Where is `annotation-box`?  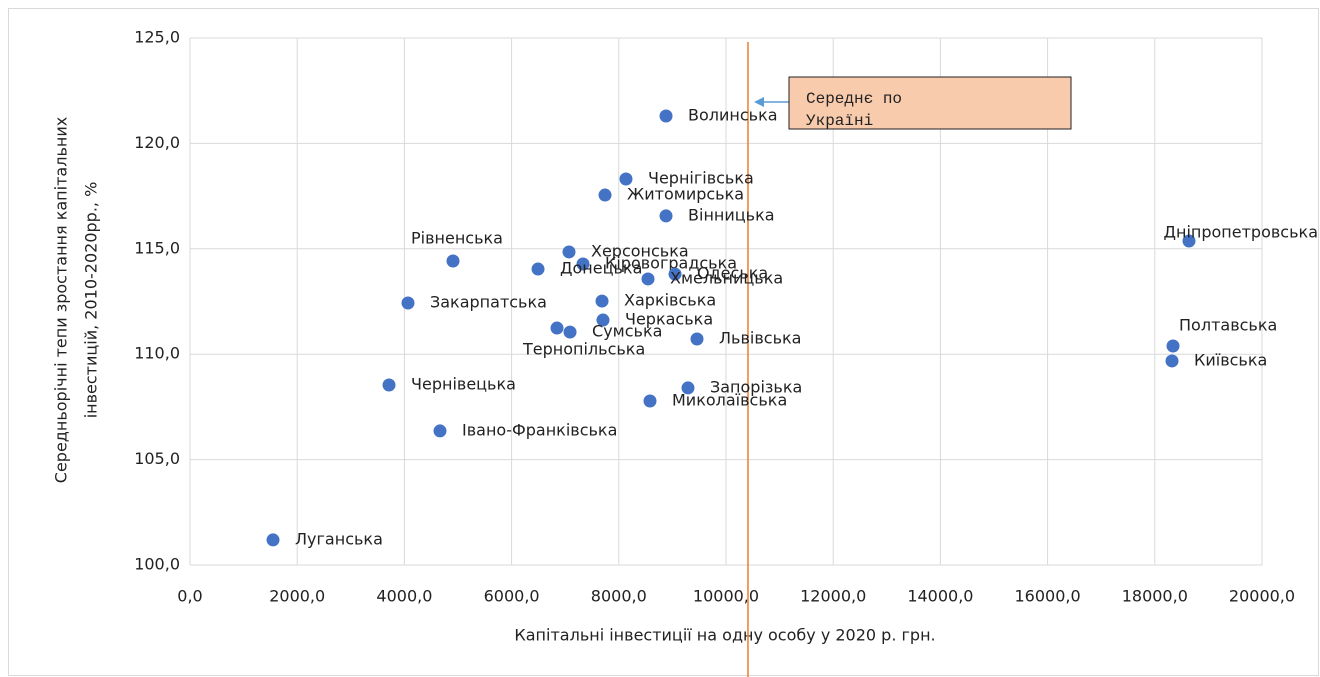
annotation-box is located at coordinates (930, 103).